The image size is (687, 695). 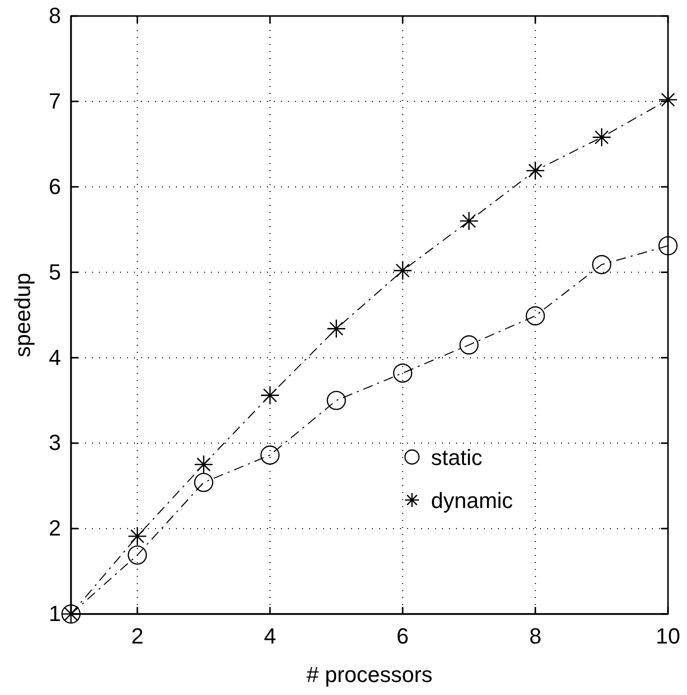 What do you see at coordinates (535, 636) in the screenshot?
I see `x-tick-label: 8` at bounding box center [535, 636].